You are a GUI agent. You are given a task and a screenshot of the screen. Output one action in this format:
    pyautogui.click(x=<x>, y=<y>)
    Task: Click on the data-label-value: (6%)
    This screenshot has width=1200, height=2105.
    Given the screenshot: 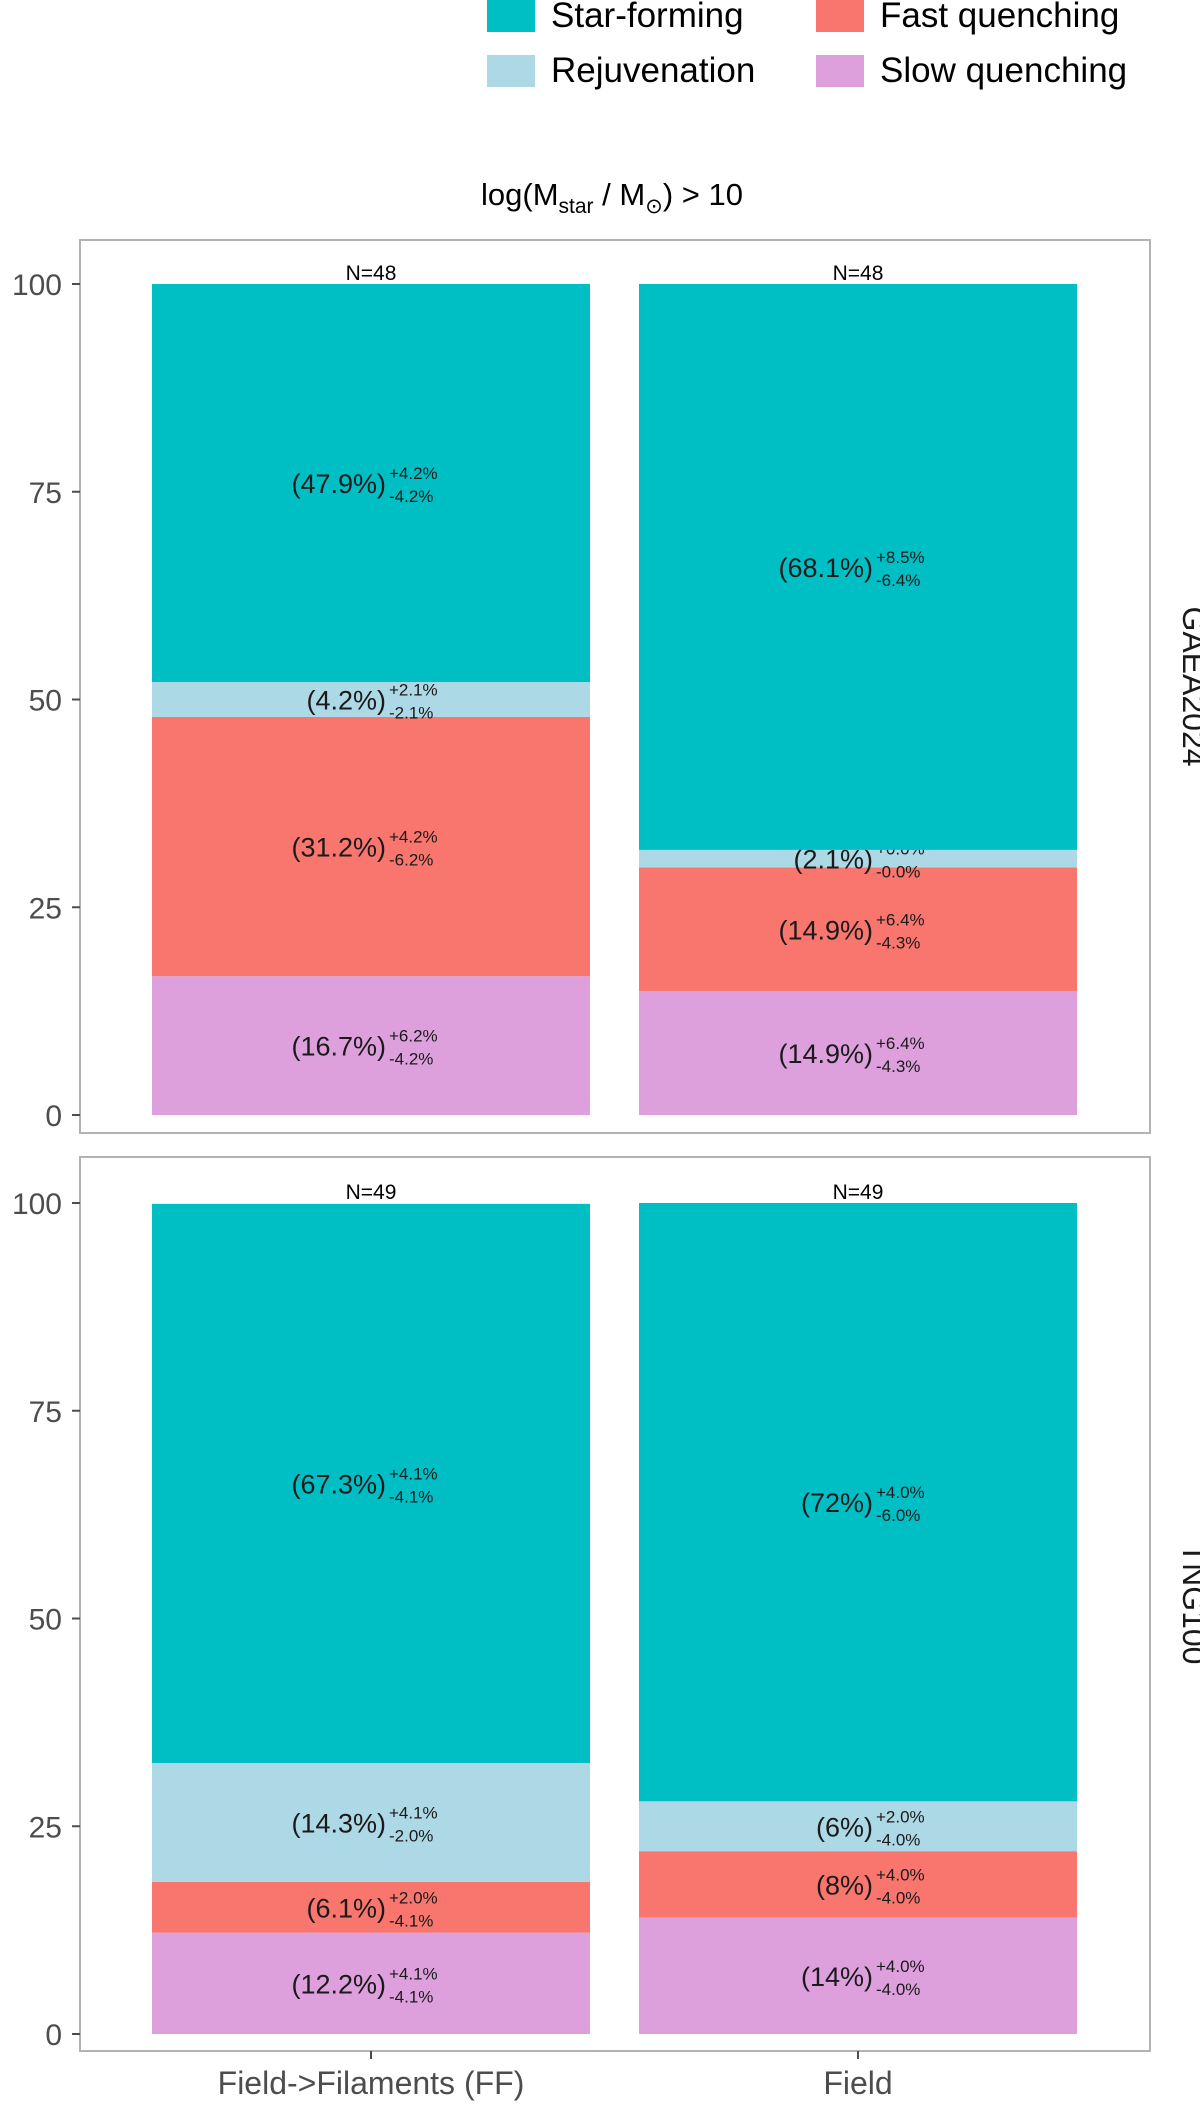 What is the action you would take?
    pyautogui.click(x=844, y=1827)
    